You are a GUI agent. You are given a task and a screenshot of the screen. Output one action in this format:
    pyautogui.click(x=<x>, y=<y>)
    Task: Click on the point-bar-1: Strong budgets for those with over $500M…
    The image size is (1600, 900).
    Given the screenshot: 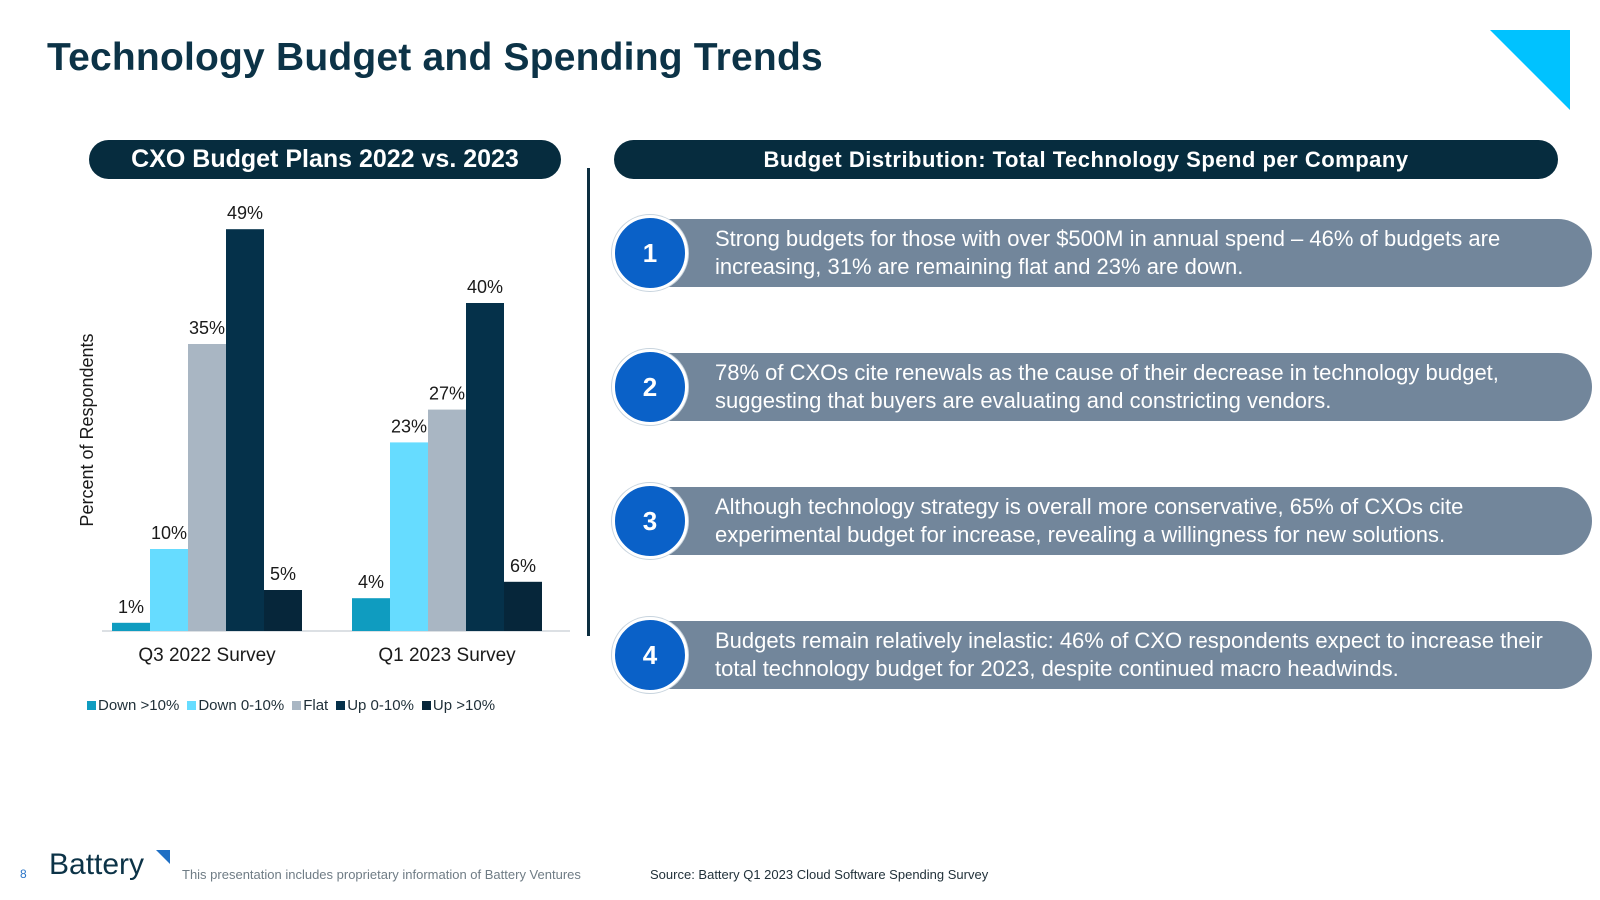 What is the action you would take?
    pyautogui.click(x=1129, y=253)
    